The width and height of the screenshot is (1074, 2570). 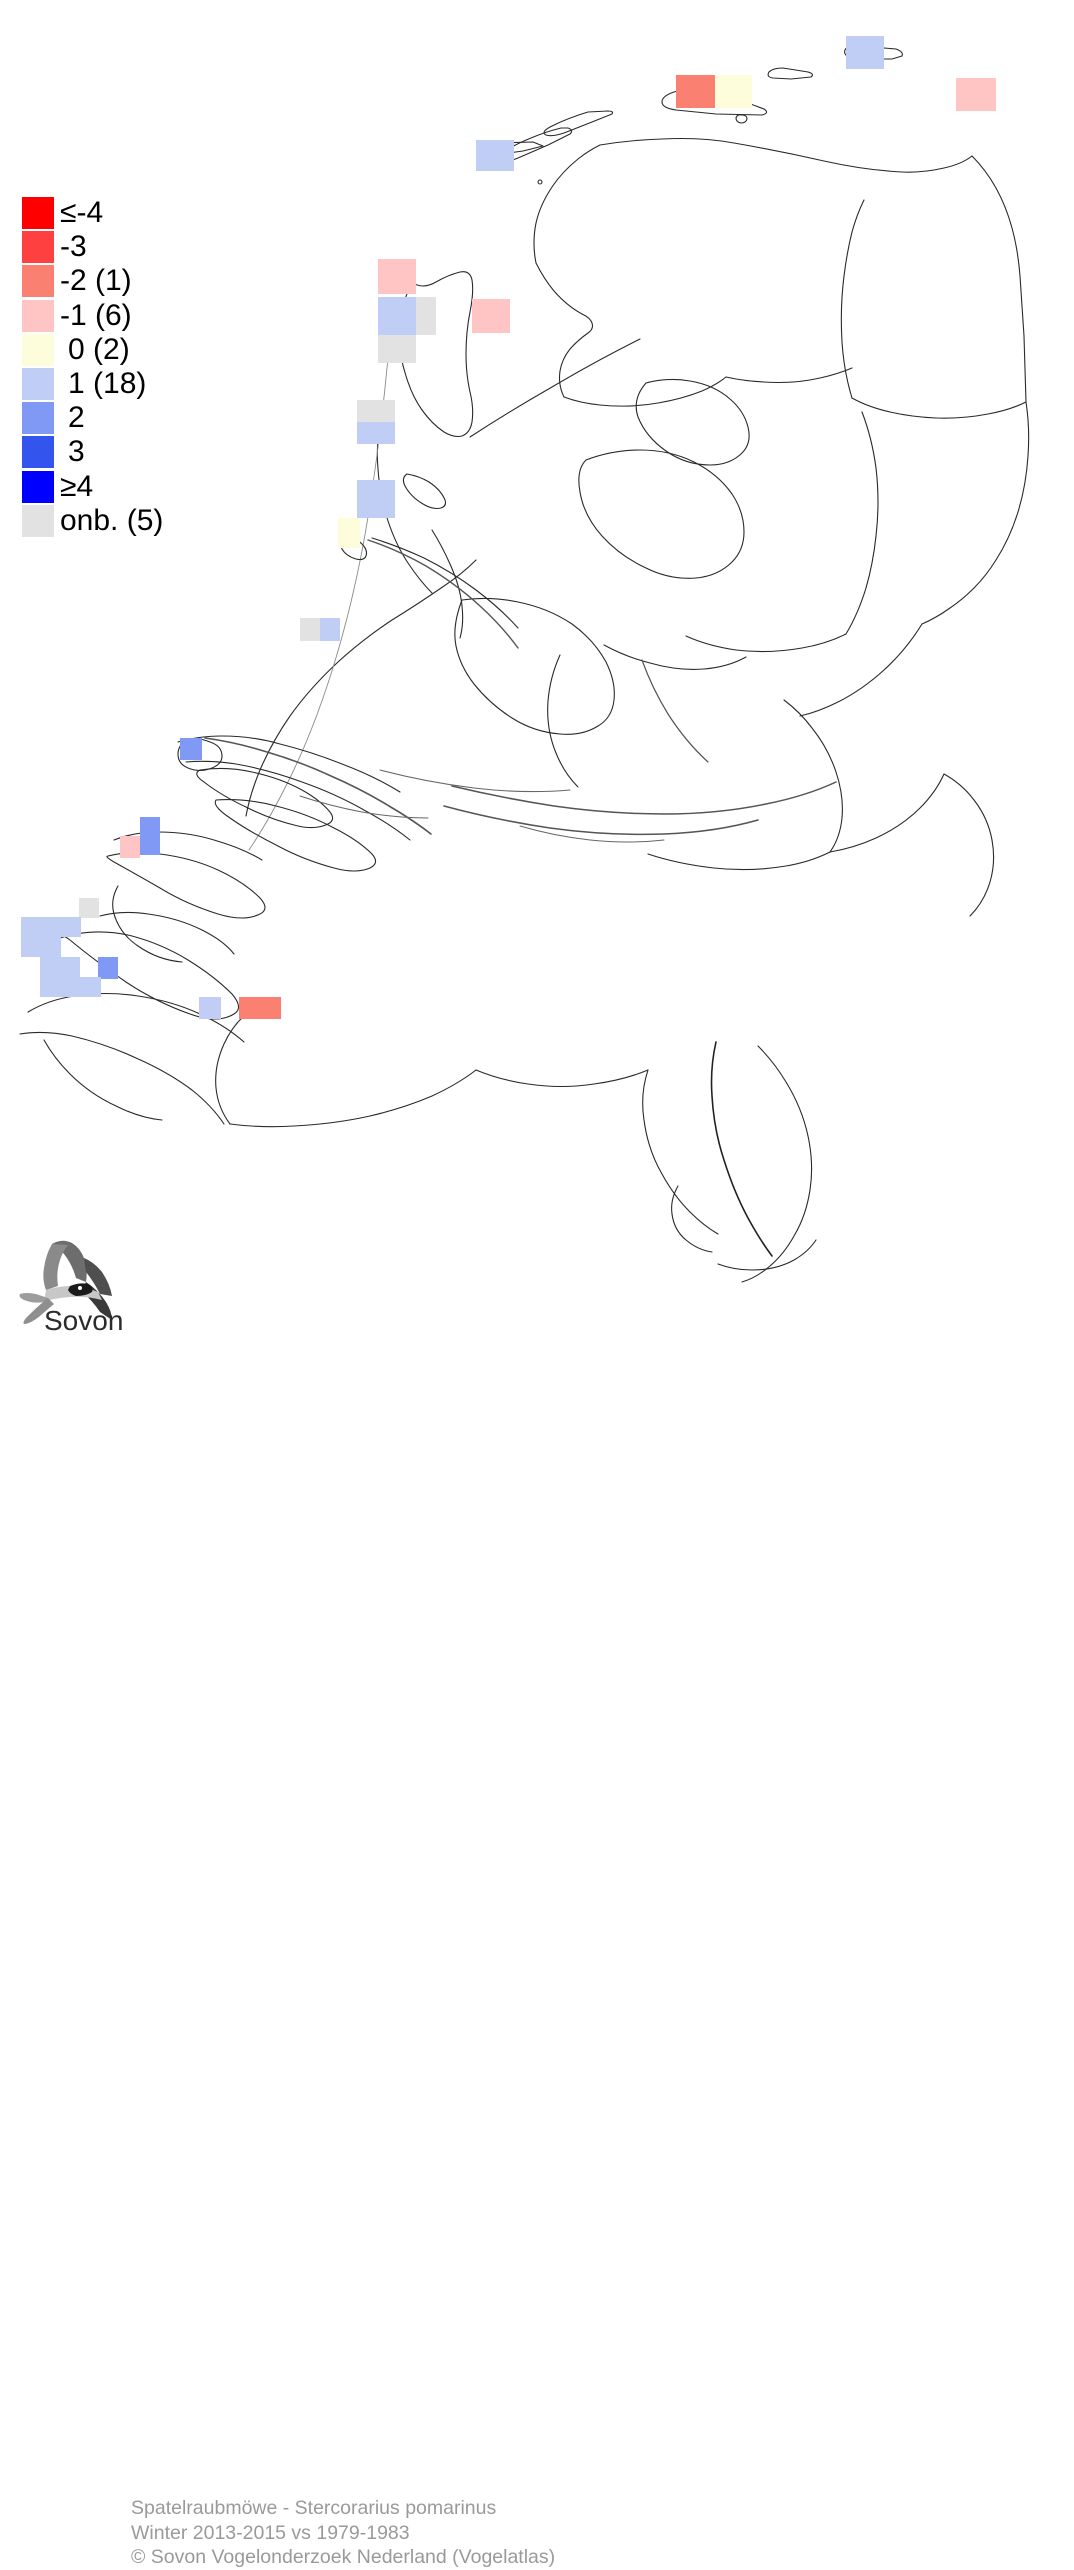 What do you see at coordinates (76, 452) in the screenshot?
I see `legend-label: 3` at bounding box center [76, 452].